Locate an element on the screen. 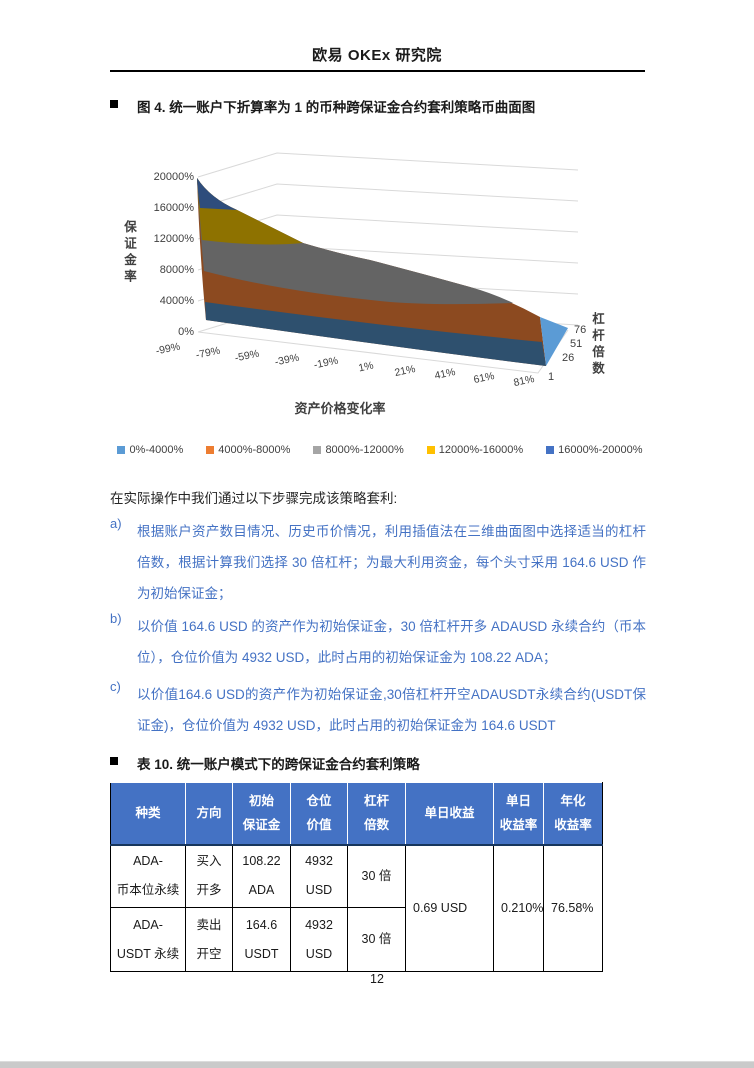 The height and width of the screenshot is (1068, 754). intro-paragraph: 在实际操作中我们通过以下步骤完成该策略套利: is located at coordinates (254, 498).